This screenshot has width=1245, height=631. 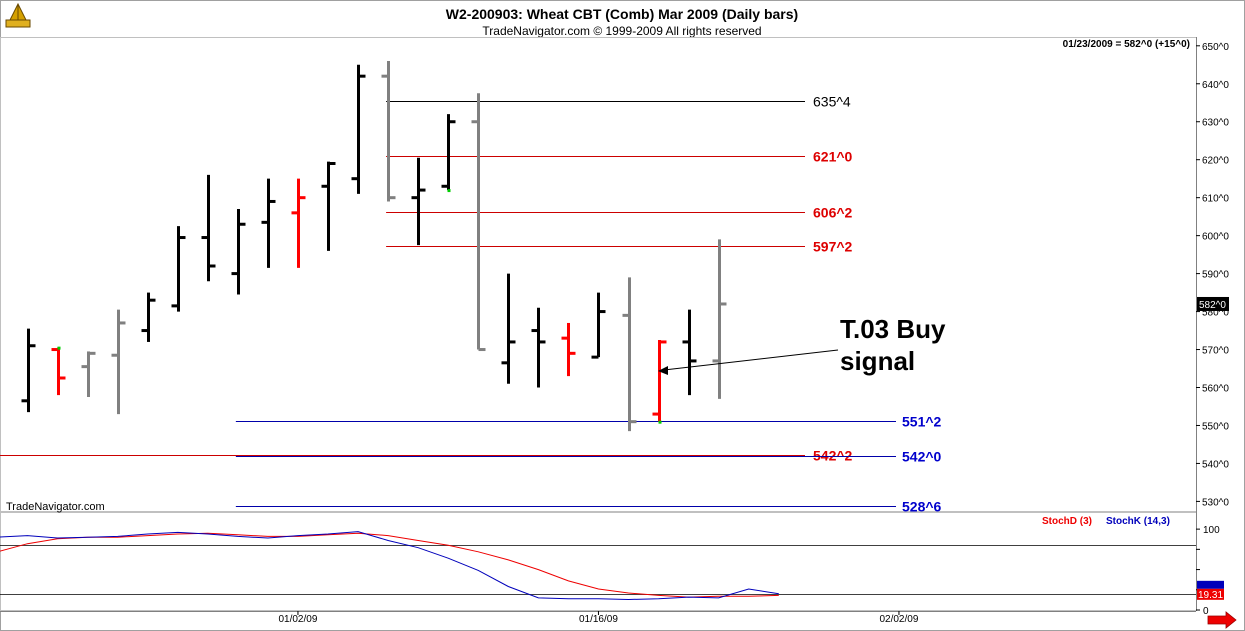 I want to click on price-tick-label-1: 540^0, so click(x=1215, y=464).